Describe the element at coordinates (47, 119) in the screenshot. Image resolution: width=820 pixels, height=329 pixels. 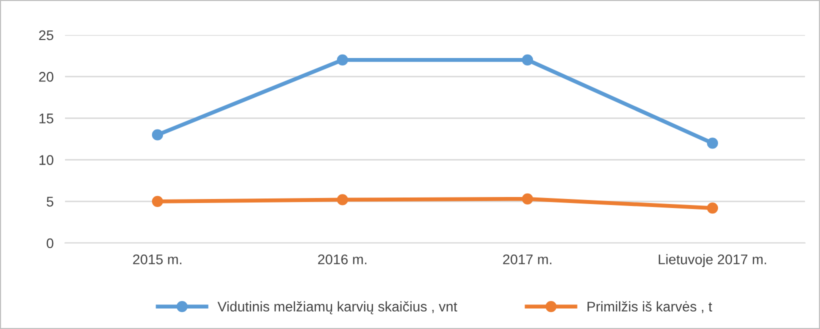
I see `y-tick-label: 15` at that location.